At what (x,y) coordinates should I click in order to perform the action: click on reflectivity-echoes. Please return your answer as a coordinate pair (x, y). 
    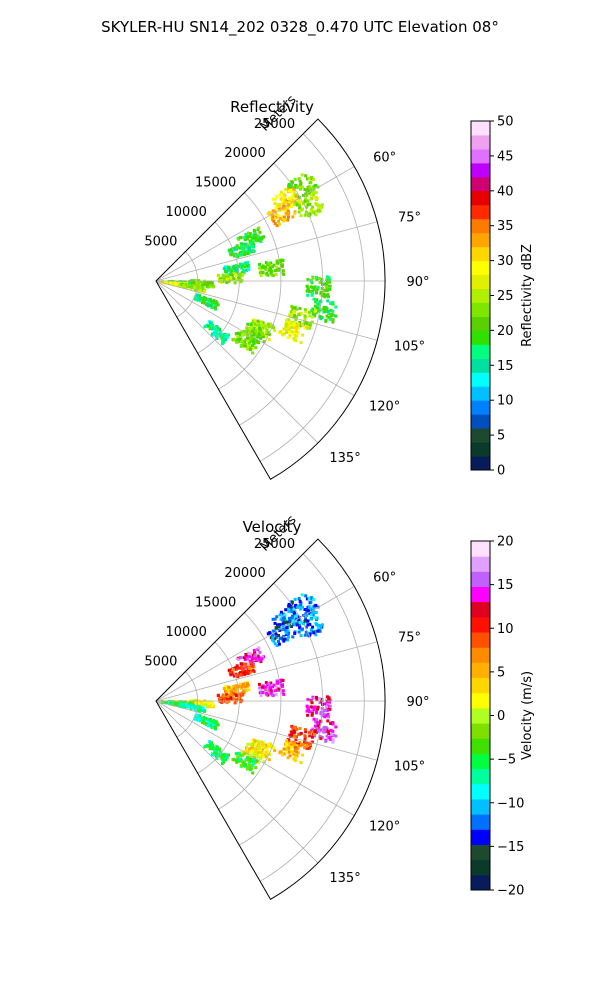
    Looking at the image, I should click on (249, 264).